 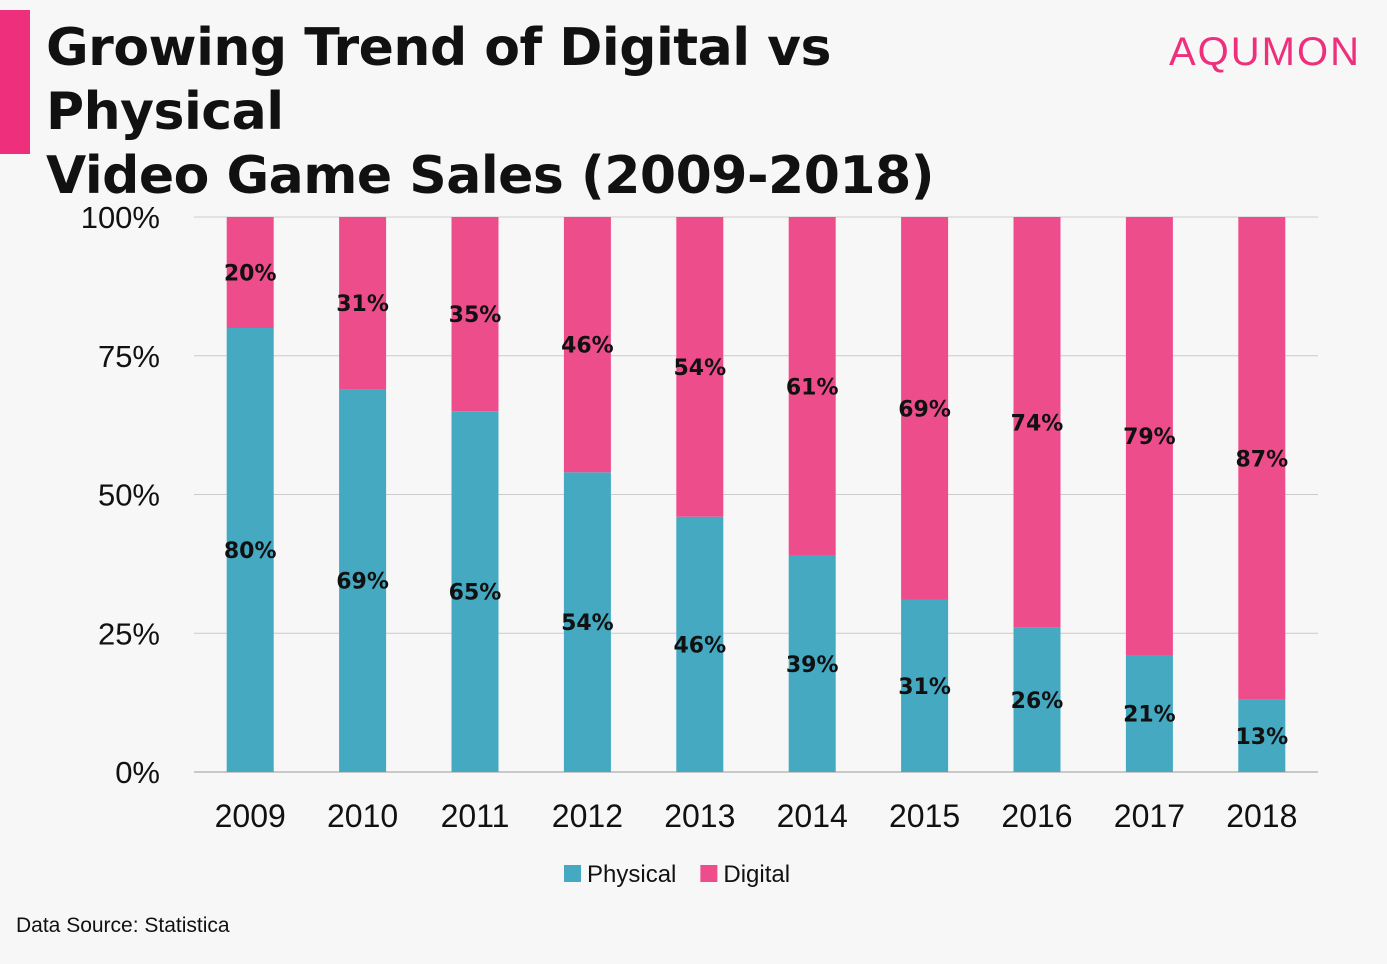 What do you see at coordinates (129, 633) in the screenshot?
I see `y-tick-label: 25%` at bounding box center [129, 633].